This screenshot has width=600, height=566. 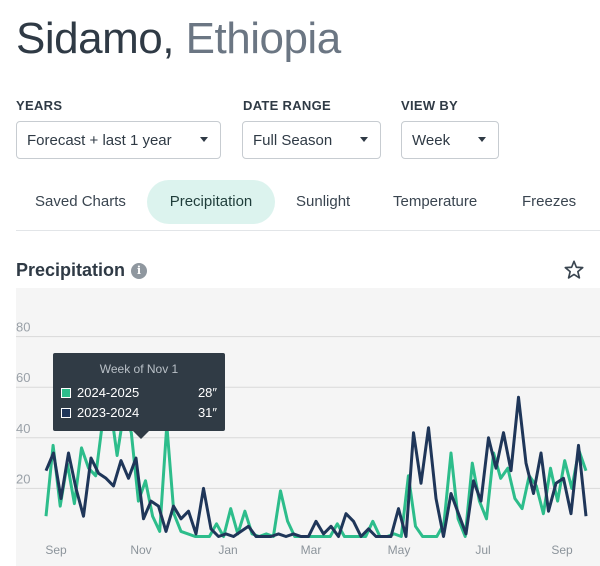 I want to click on tooltip-series-name: 2023-2024, so click(x=108, y=412).